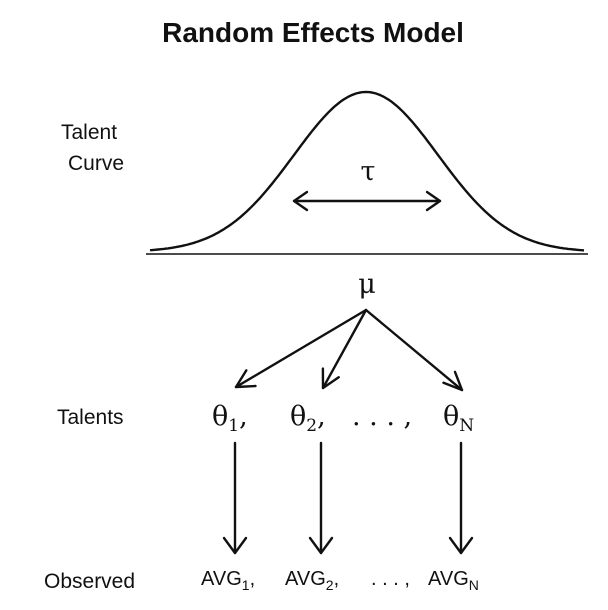 This screenshot has width=608, height=610. Describe the element at coordinates (451, 416) in the screenshot. I see `theta-n-symbol: θ` at that location.